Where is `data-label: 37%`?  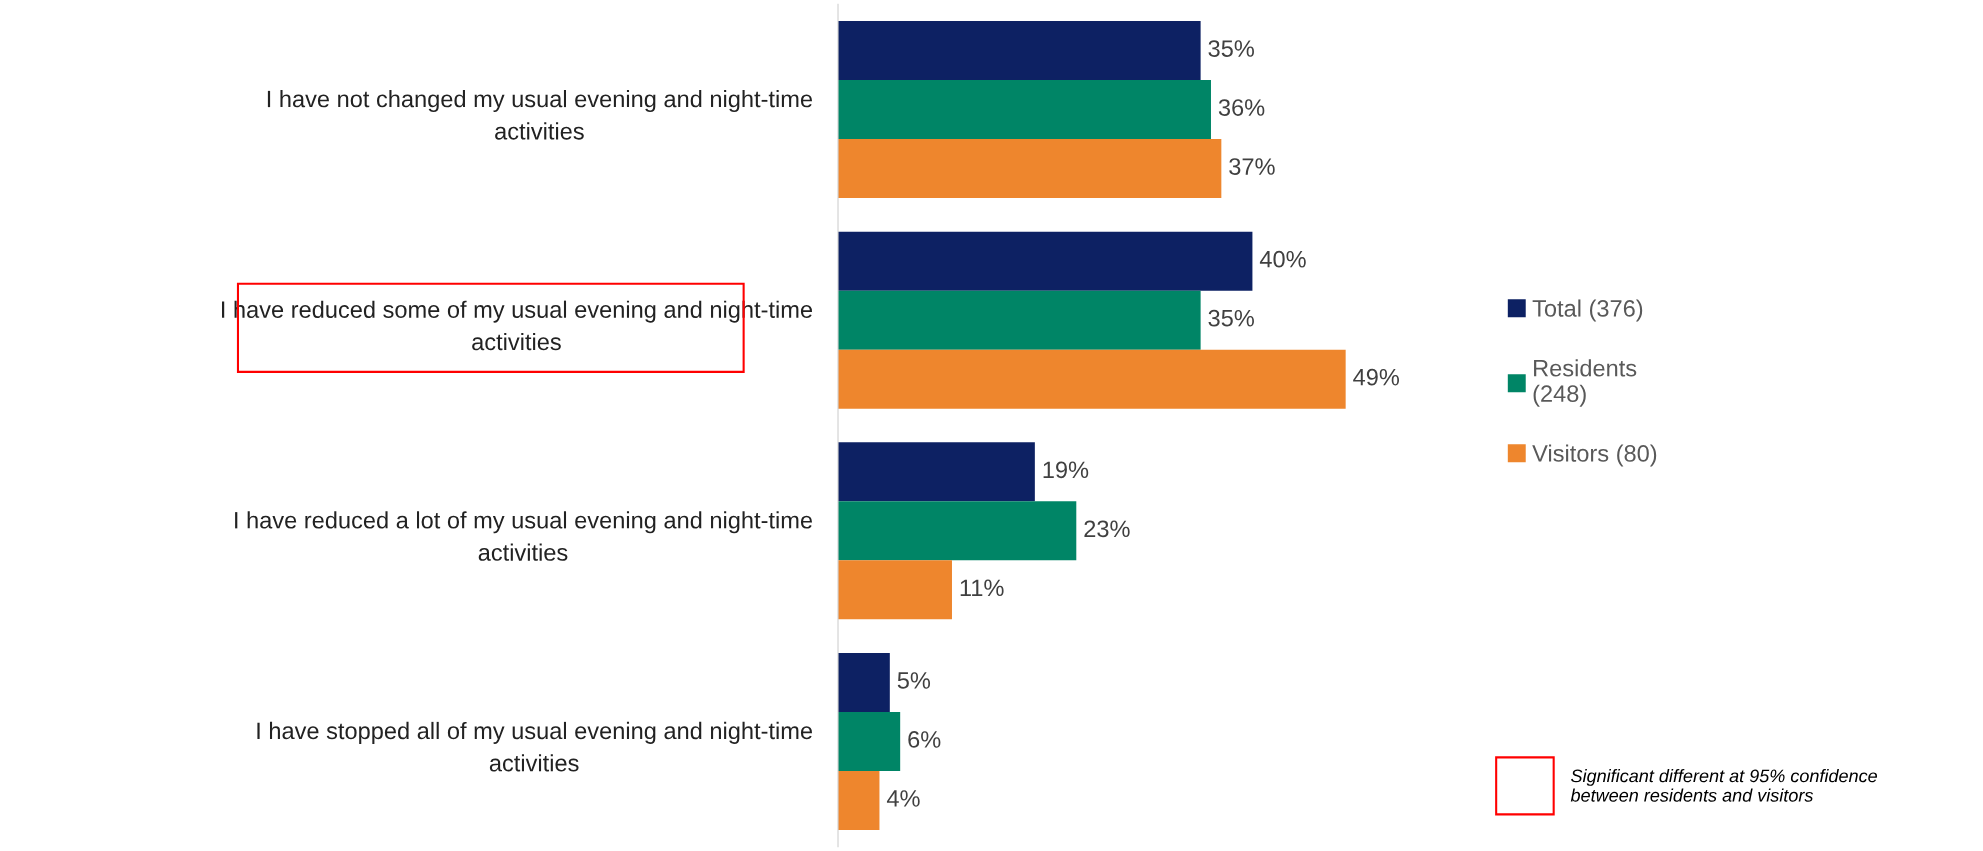
data-label: 37% is located at coordinates (1252, 166).